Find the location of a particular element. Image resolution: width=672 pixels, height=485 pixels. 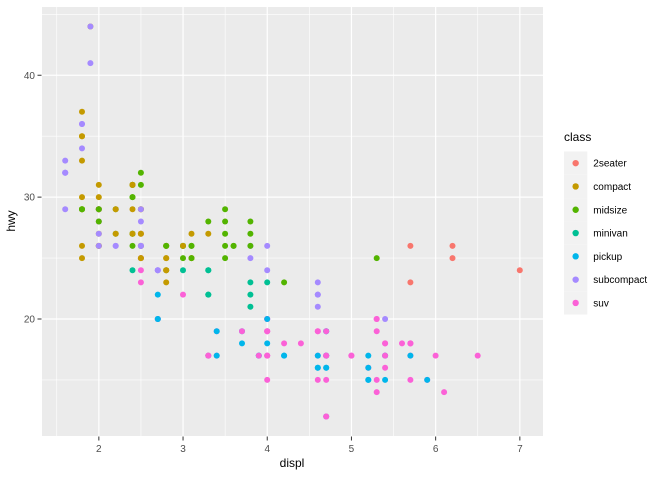

x-tick-label: 6 is located at coordinates (436, 449).